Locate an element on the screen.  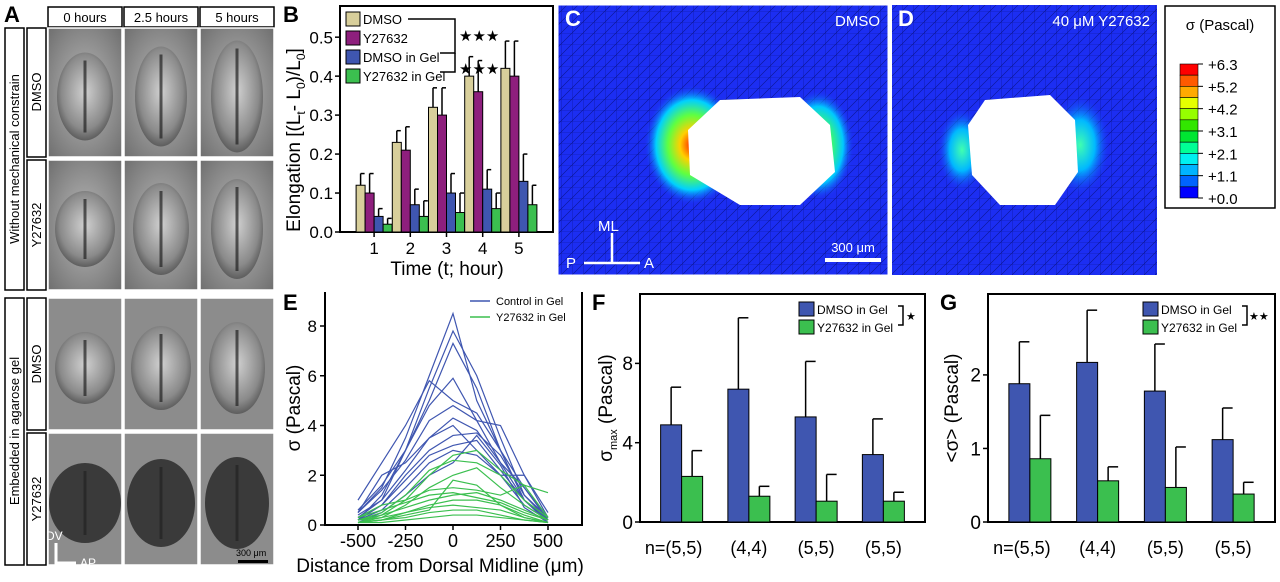
y-axis-label: σmax (Pascal) is located at coordinates (608, 407).